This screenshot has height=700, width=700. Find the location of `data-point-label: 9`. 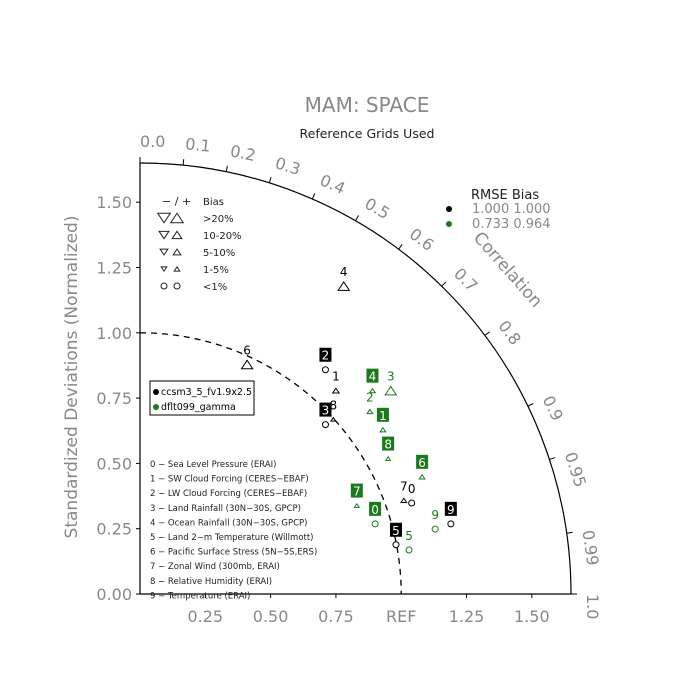

data-point-label: 9 is located at coordinates (435, 515).